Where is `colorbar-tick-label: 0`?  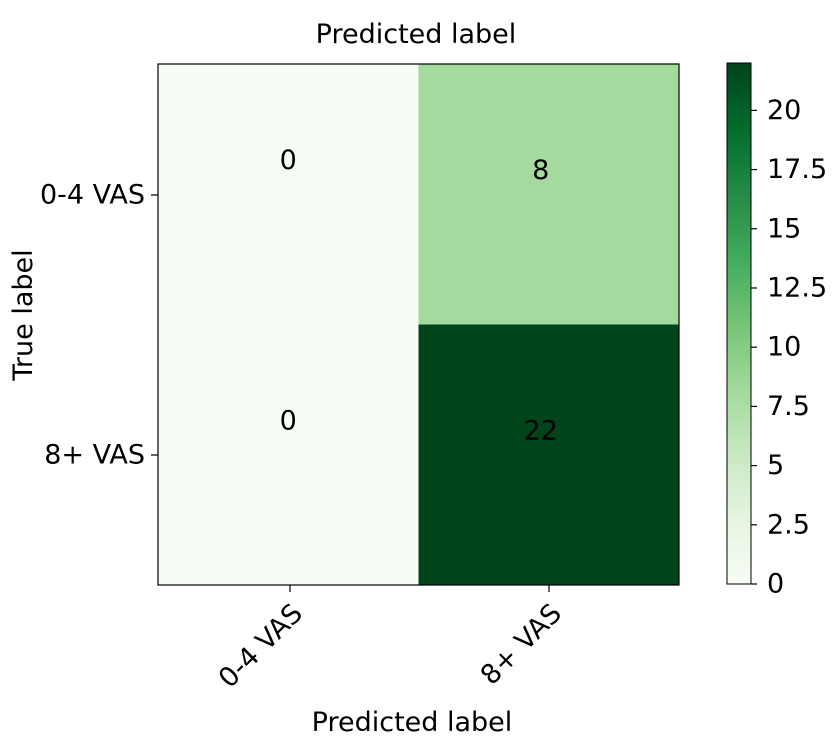 colorbar-tick-label: 0 is located at coordinates (775, 584).